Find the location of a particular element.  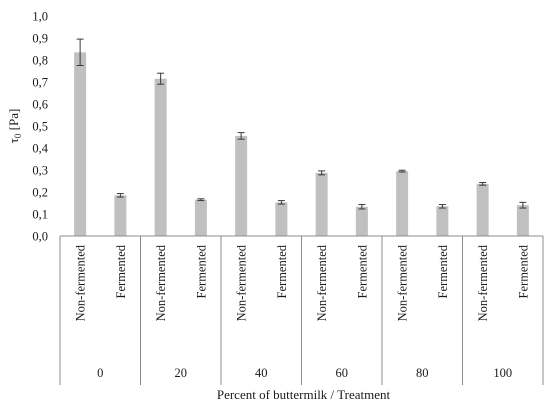

y-tick-label: 0,4 is located at coordinates (40, 149).